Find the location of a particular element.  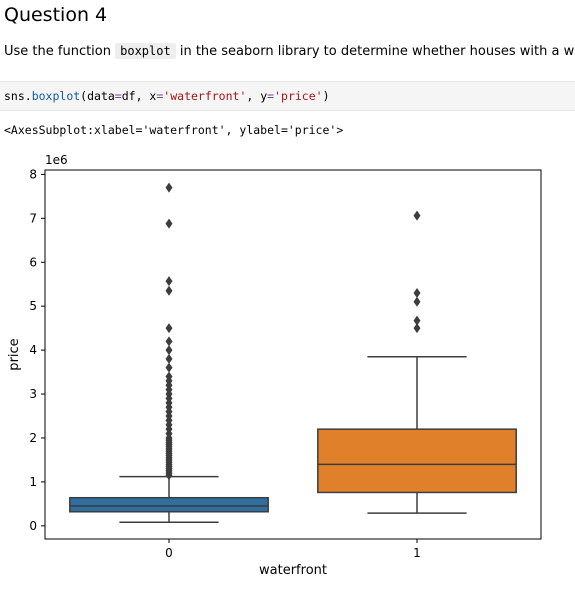

y-tick-label: 0 is located at coordinates (33, 526).